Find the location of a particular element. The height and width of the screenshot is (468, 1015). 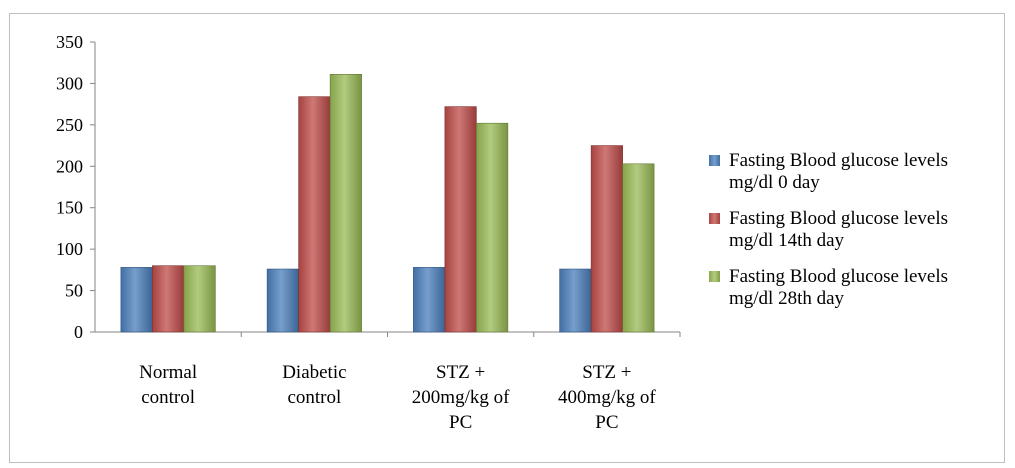

legend-label: mg/dl 0 day is located at coordinates (774, 182).